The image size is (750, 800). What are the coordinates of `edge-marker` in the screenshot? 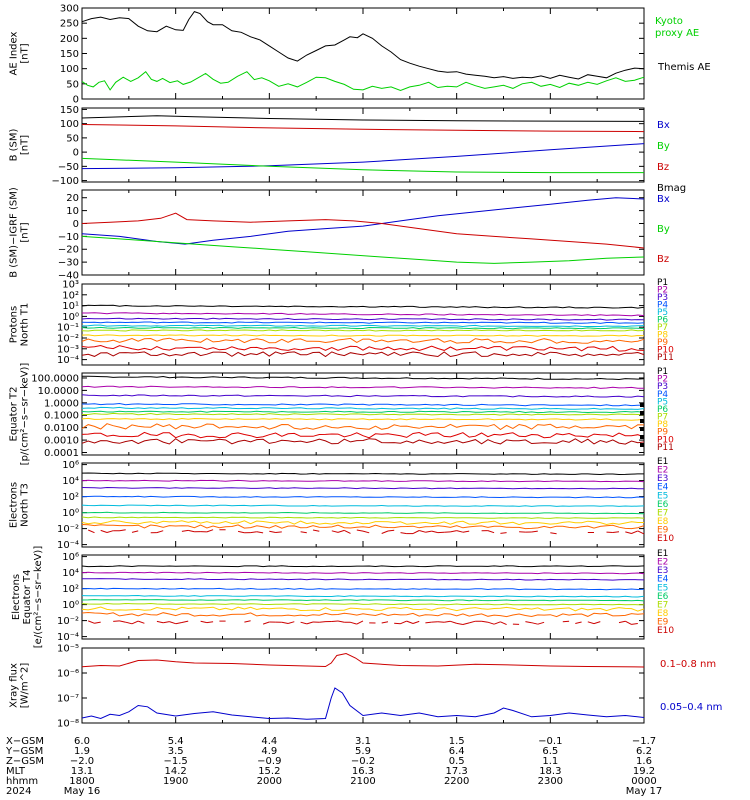 It's located at (642, 437).